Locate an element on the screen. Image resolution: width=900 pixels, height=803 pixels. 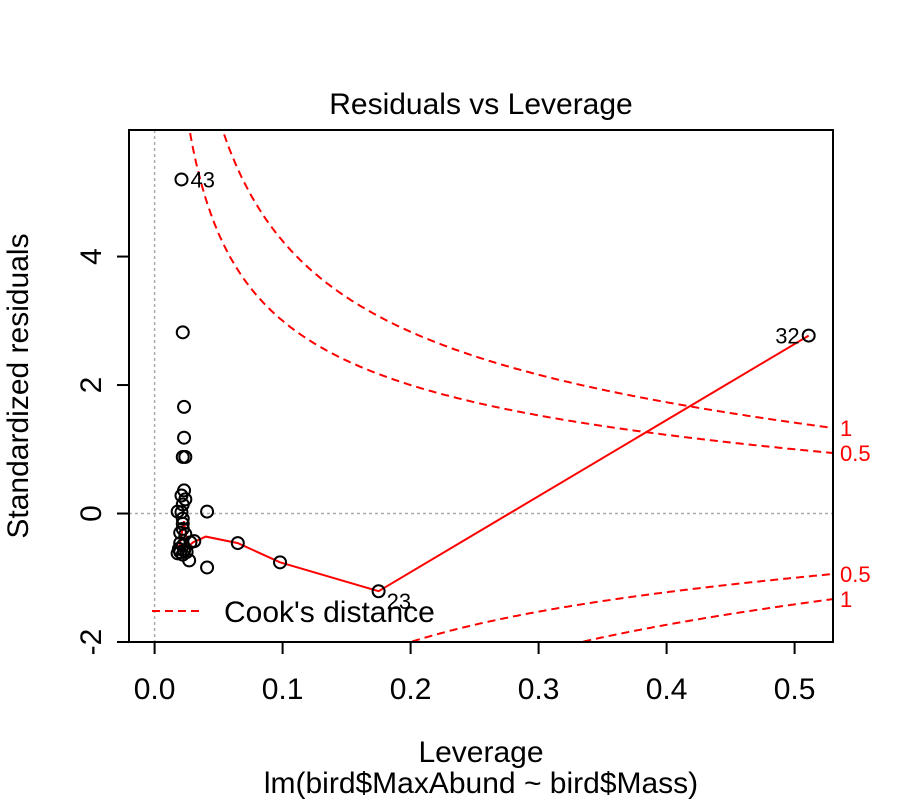
point-label: 32 is located at coordinates (787, 336).